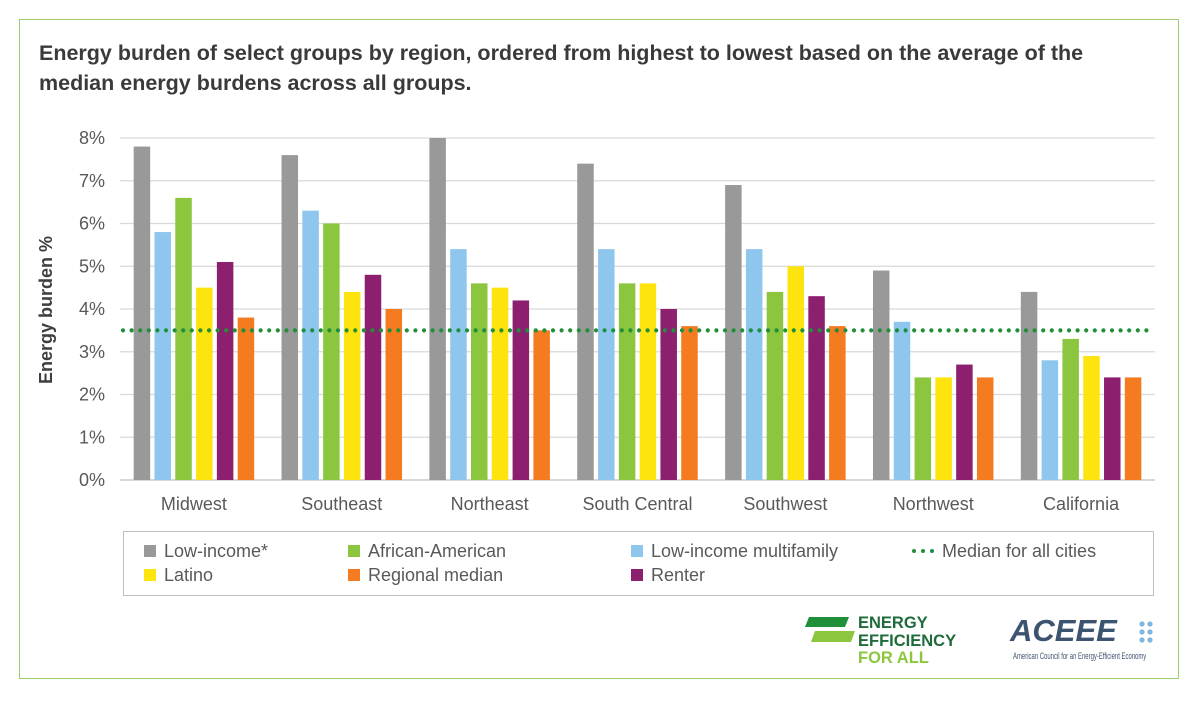  I want to click on eefa-line-1: ENERGY, so click(893, 623).